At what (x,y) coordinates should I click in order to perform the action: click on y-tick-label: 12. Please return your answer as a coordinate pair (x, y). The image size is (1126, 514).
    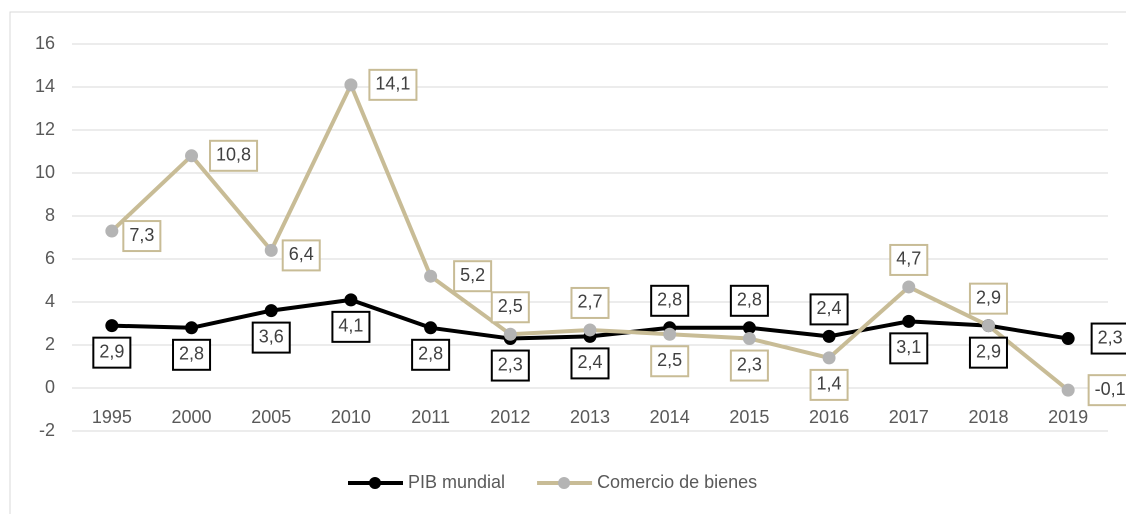
    Looking at the image, I should click on (45, 129).